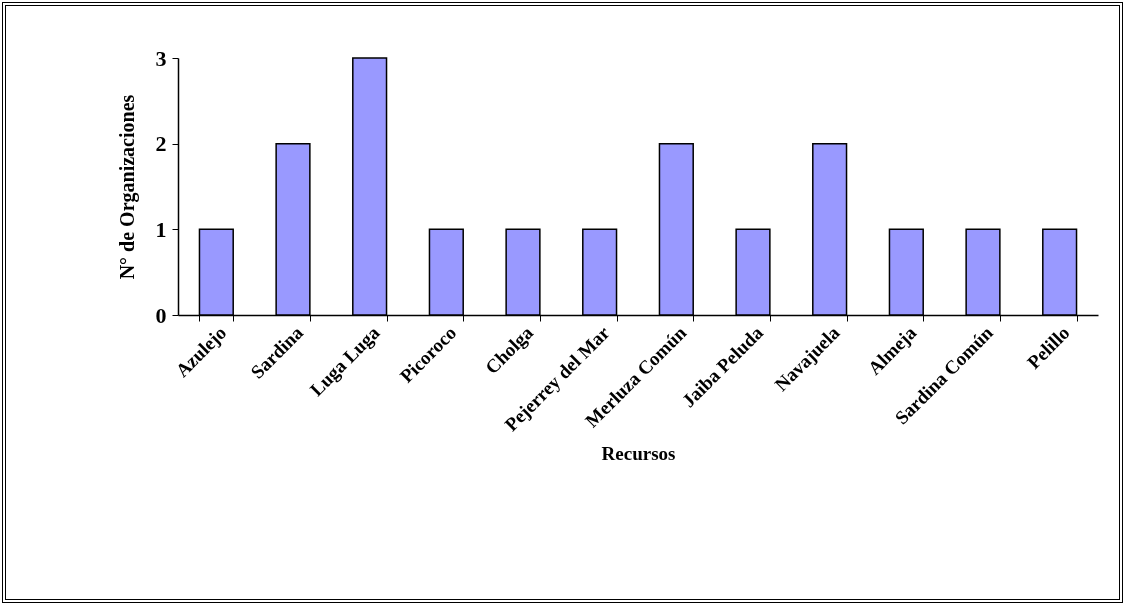 The height and width of the screenshot is (613, 1133). I want to click on y-tick-label: 1, so click(161, 229).